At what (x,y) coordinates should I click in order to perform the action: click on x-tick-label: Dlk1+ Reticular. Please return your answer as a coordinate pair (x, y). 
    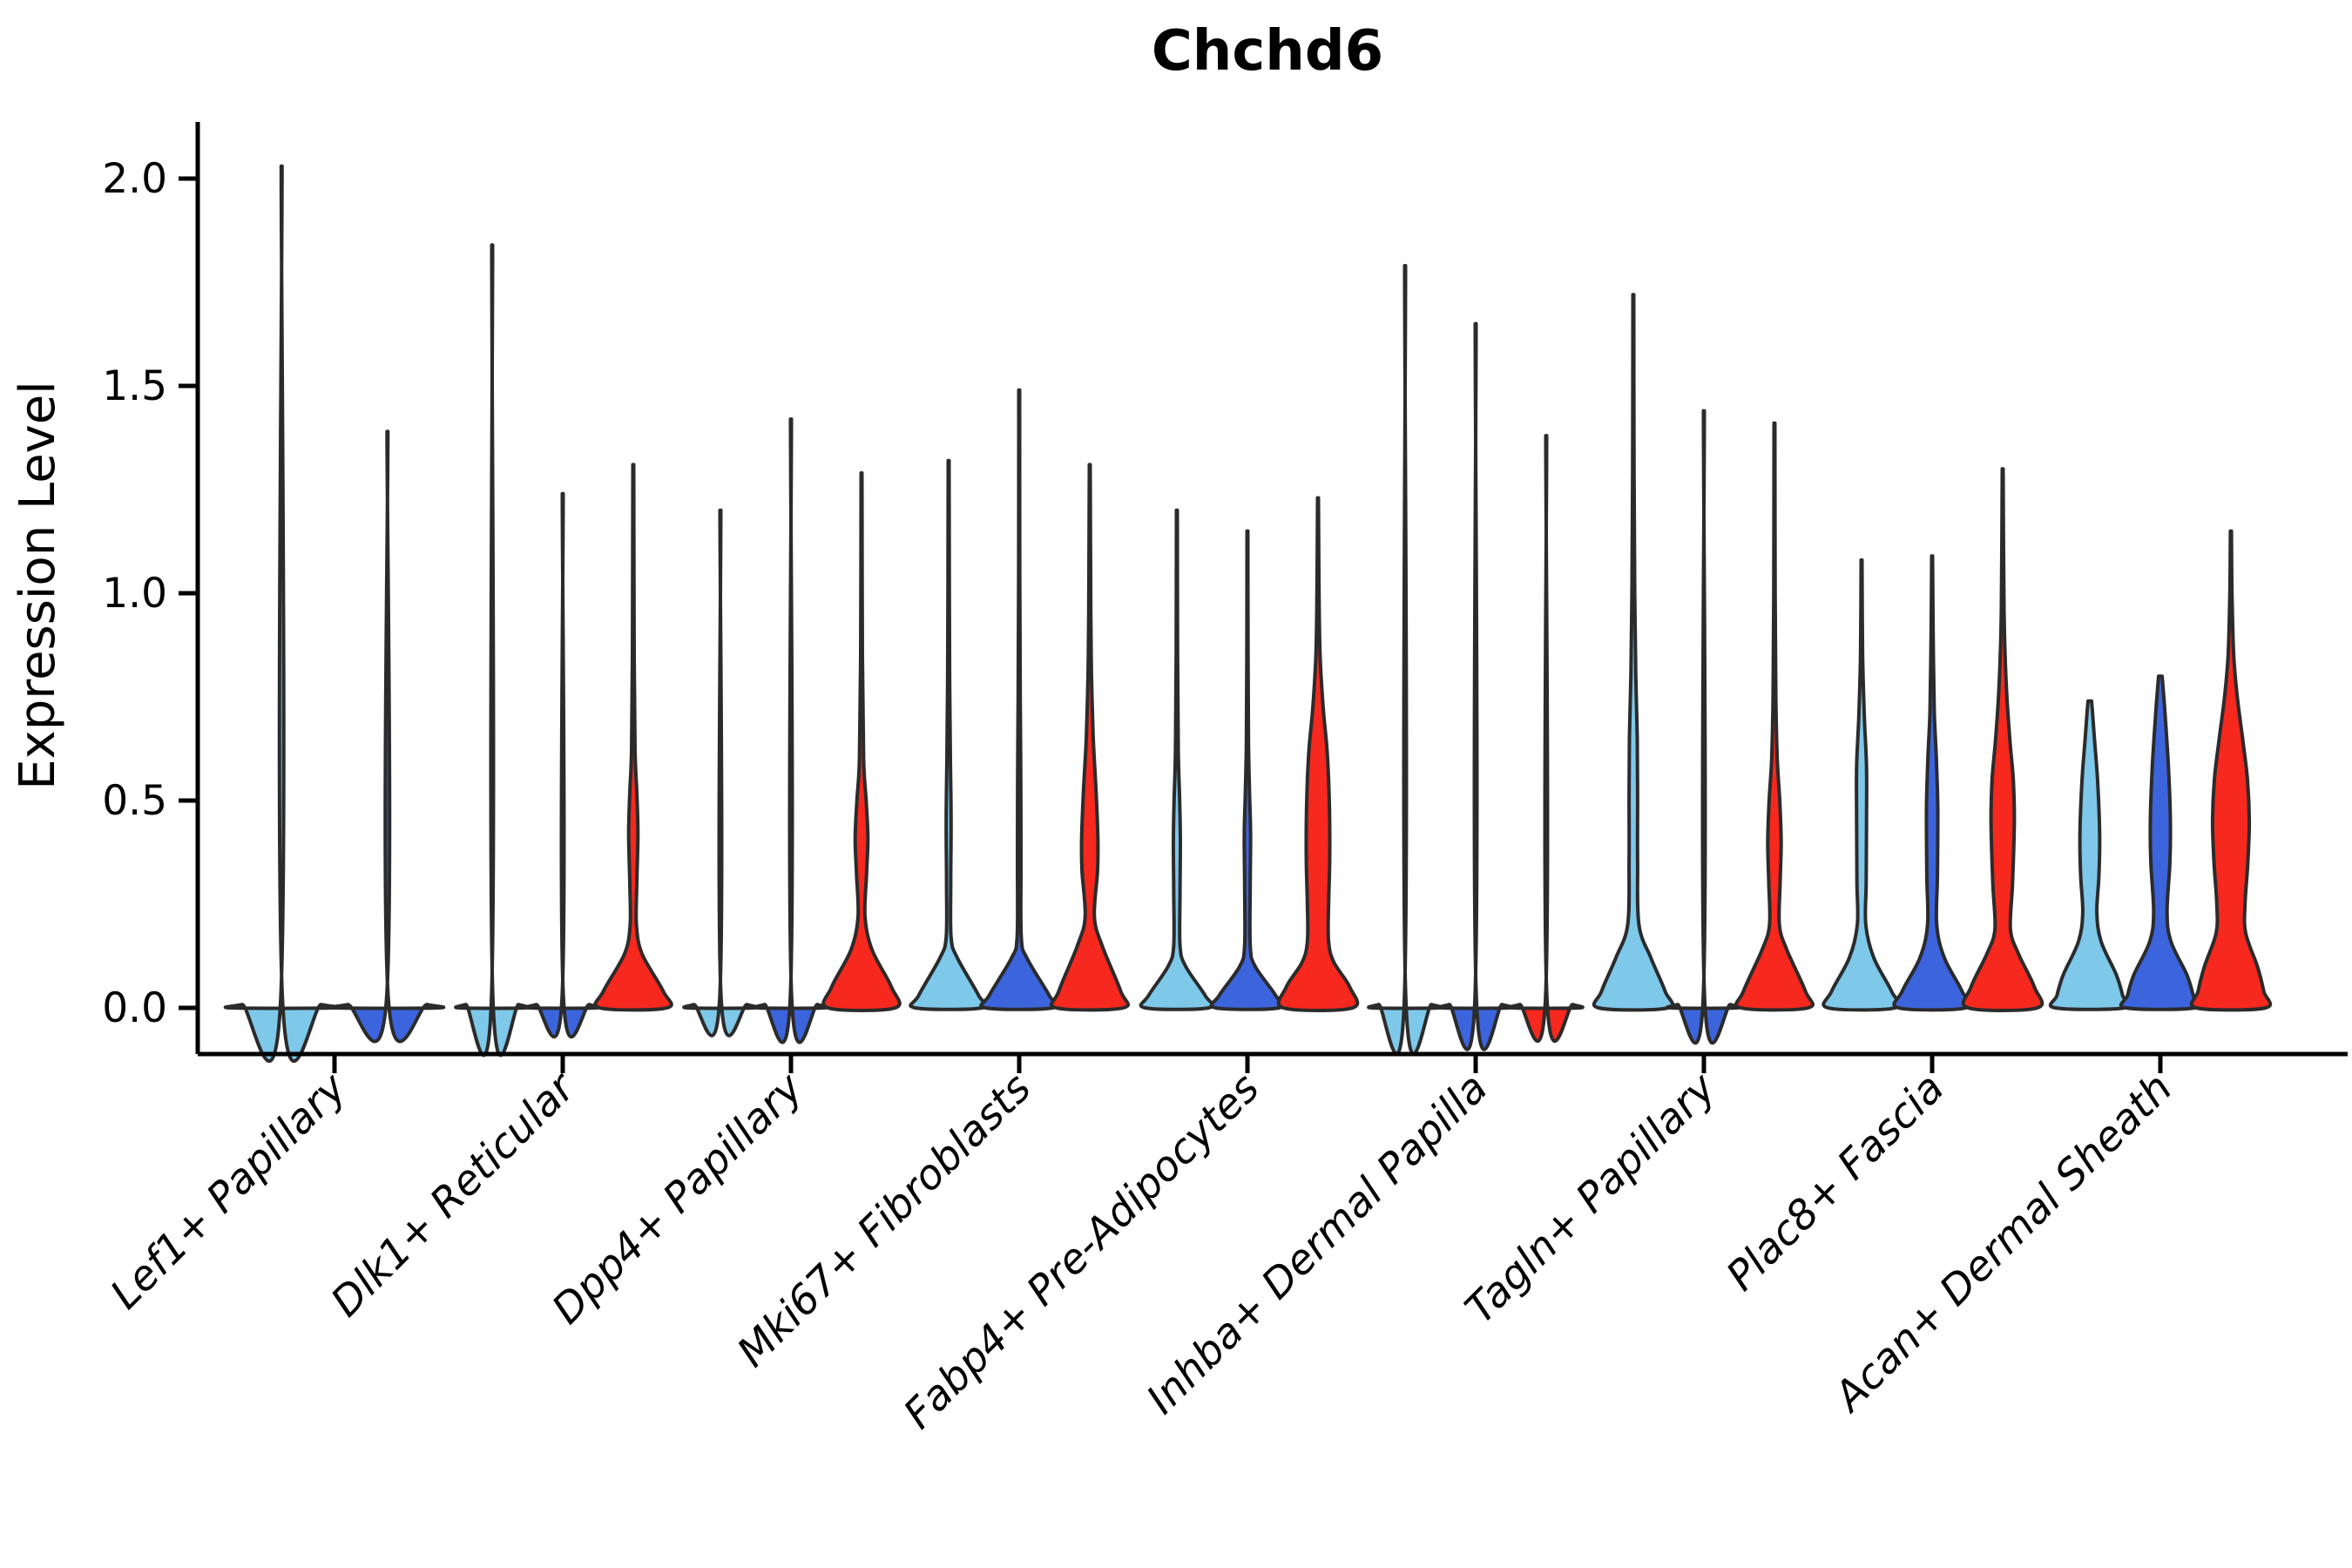
    Looking at the image, I should click on (454, 1195).